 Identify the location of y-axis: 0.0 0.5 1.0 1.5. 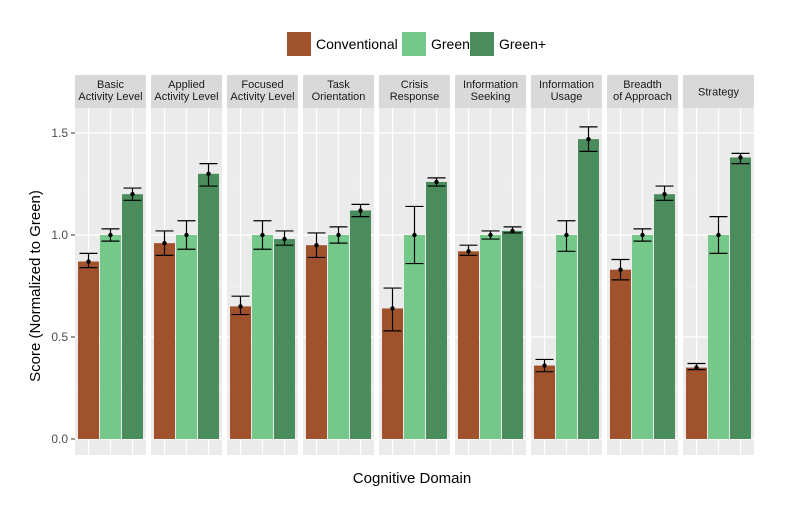
(63, 286).